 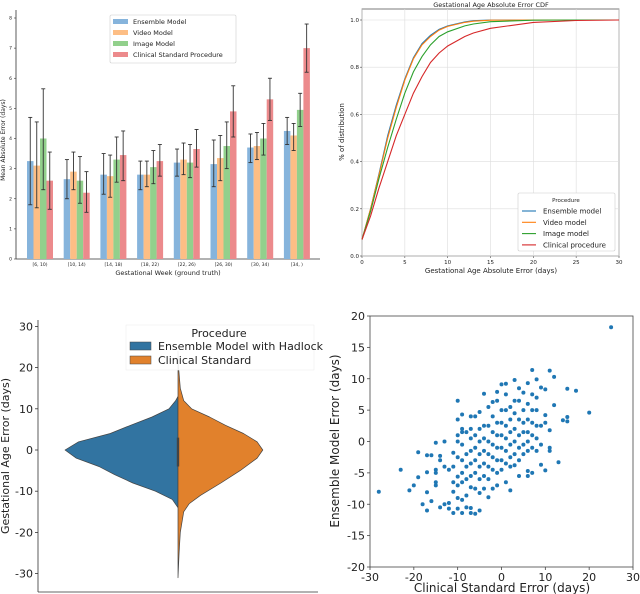 What do you see at coordinates (77, 265) in the screenshot?
I see `x-tick-label: [10, 14)` at bounding box center [77, 265].